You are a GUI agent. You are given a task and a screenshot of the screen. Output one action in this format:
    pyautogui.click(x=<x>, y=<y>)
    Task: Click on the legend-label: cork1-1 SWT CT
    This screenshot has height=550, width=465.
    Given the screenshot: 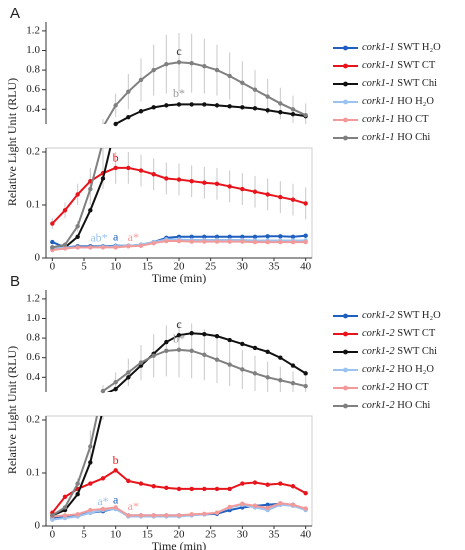 What is the action you would take?
    pyautogui.click(x=399, y=65)
    